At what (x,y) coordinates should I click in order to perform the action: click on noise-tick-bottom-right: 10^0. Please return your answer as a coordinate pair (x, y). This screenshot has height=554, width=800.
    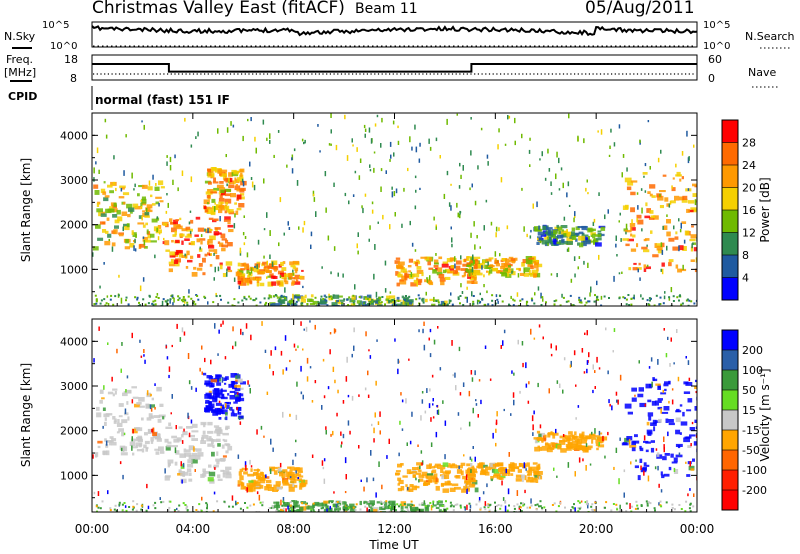
    Looking at the image, I should click on (716, 46).